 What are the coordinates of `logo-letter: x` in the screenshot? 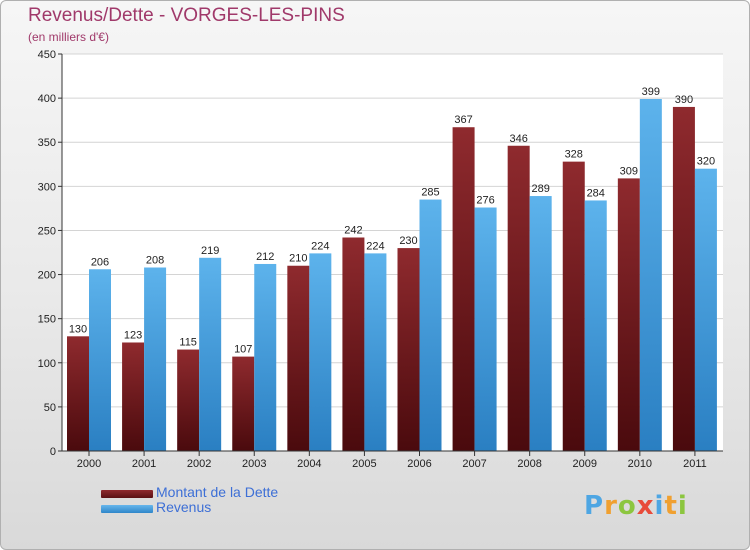 It's located at (645, 506).